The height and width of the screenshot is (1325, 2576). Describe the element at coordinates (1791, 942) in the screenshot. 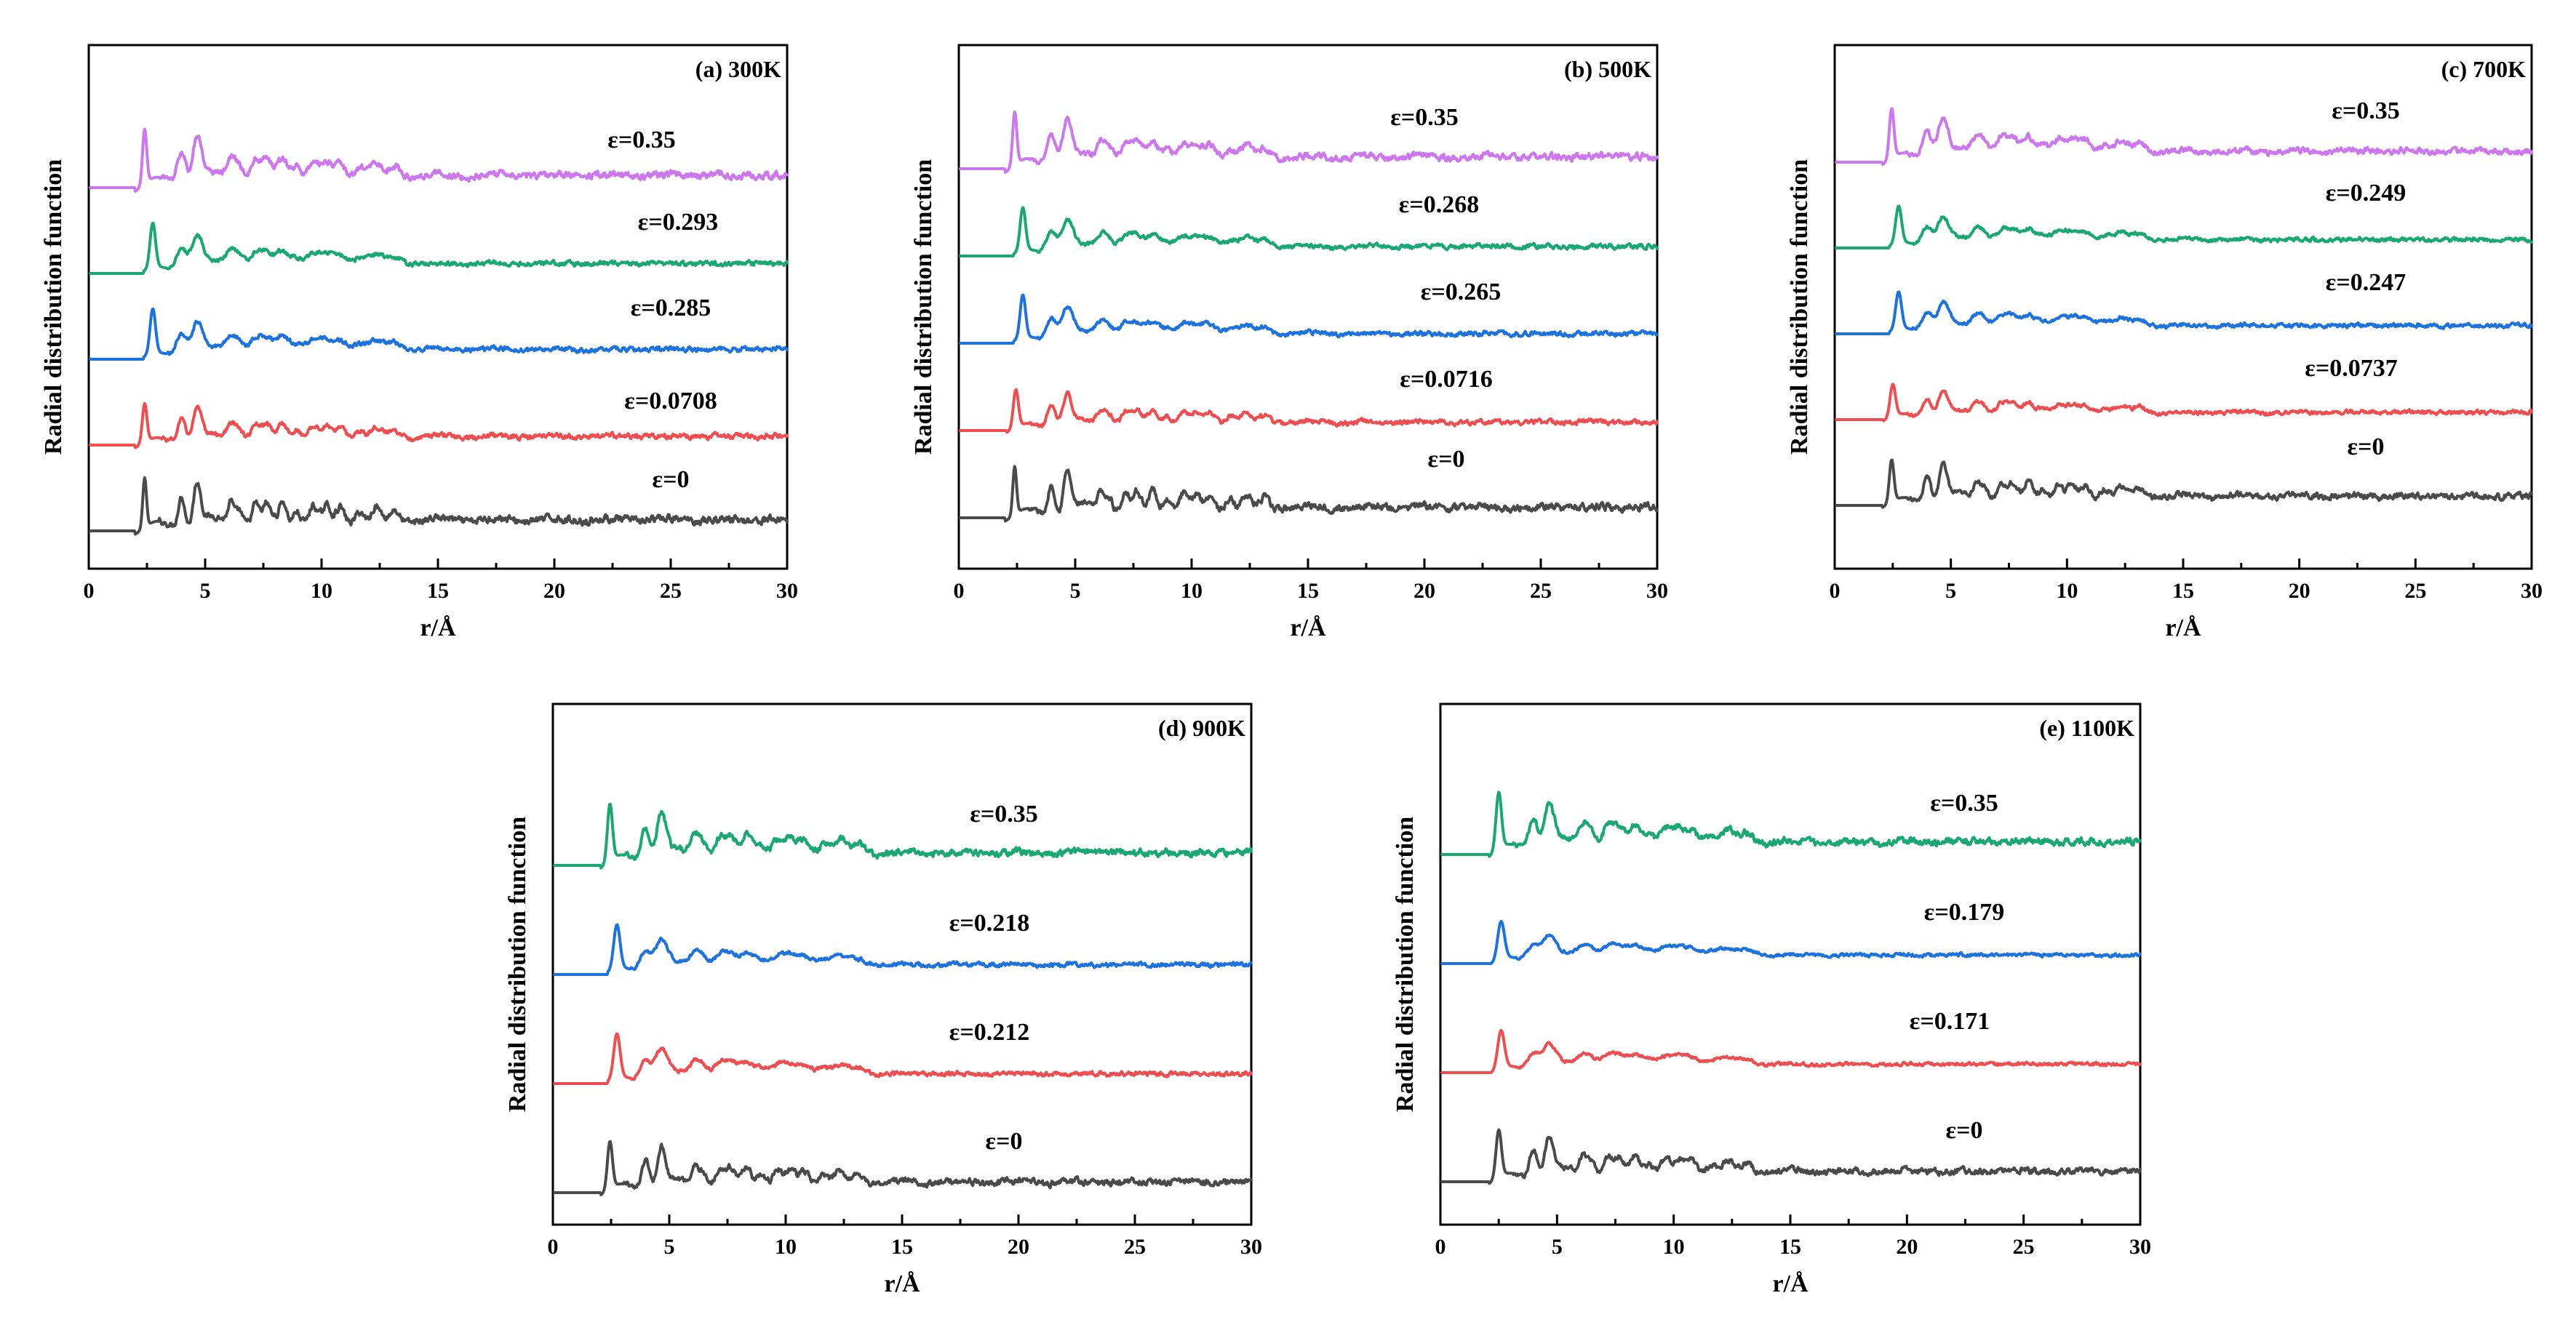

I see `series-line-eps-0.179` at that location.